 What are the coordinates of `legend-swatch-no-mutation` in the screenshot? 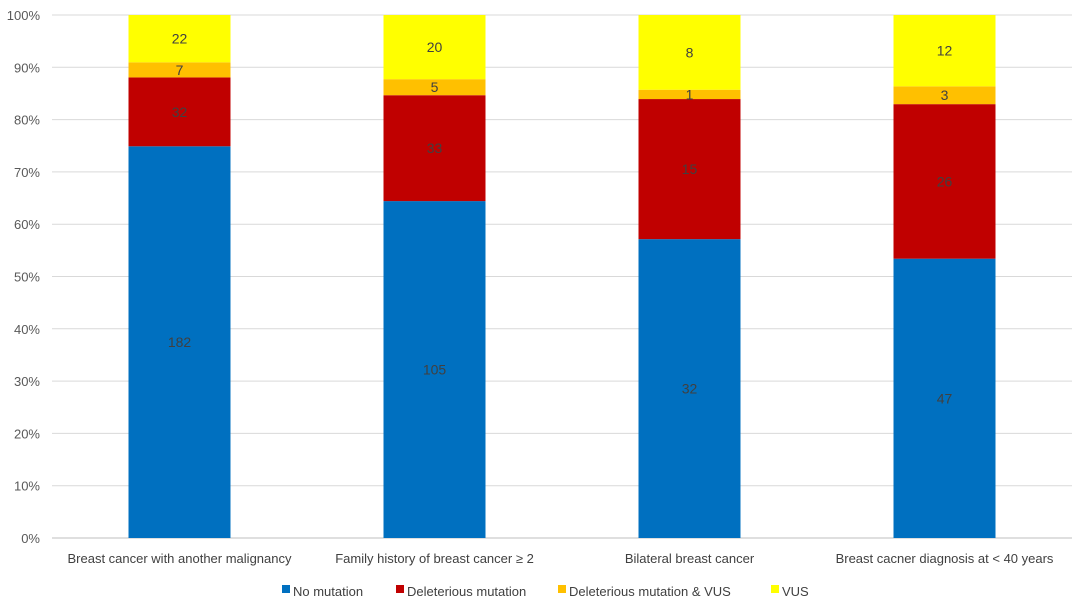 It's located at (286, 589).